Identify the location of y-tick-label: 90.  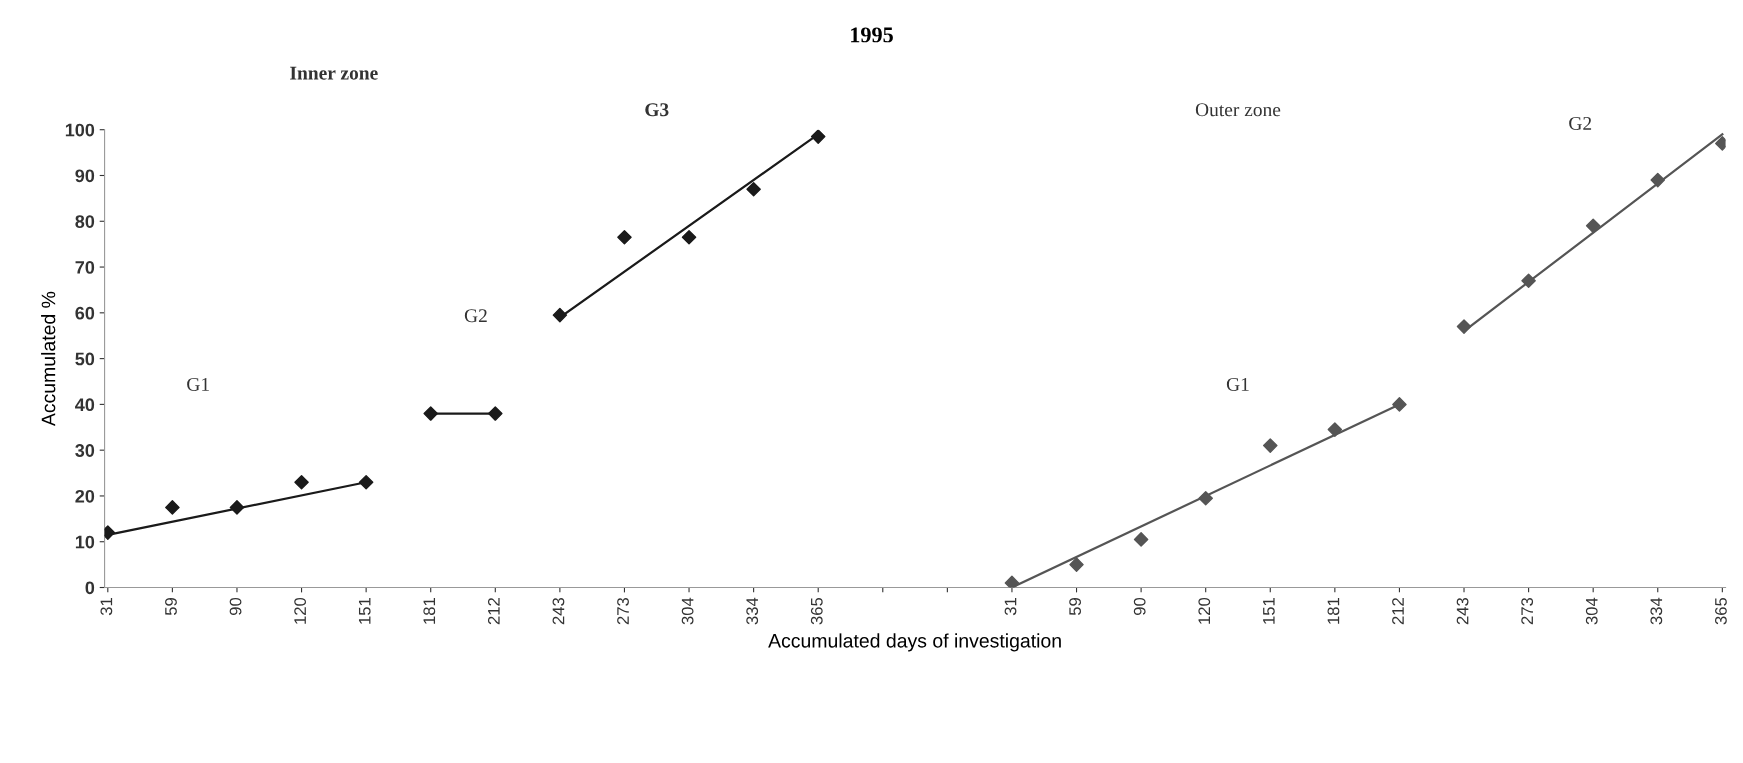
(85, 176).